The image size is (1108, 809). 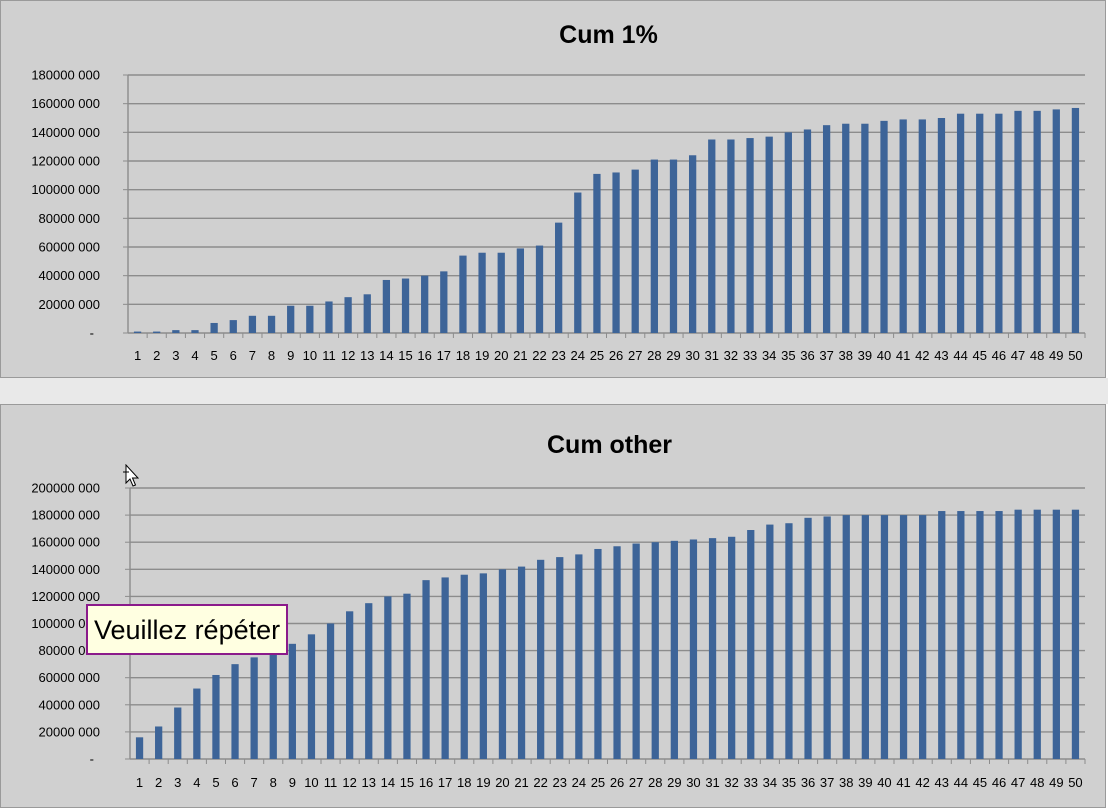 I want to click on chart2-title: Cum other, so click(x=609, y=445).